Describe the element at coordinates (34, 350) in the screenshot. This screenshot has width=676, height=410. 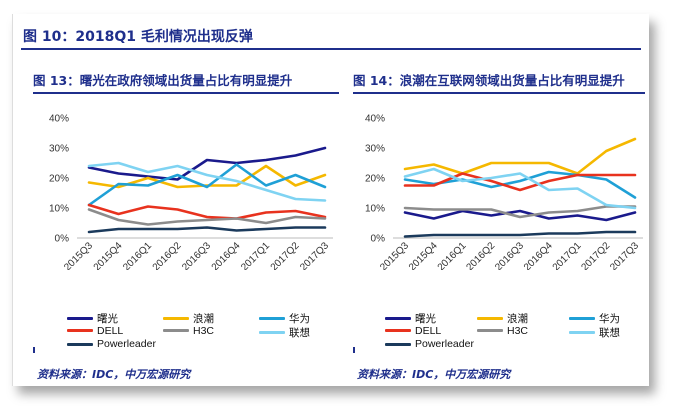
I see `panel-left-corner-mark` at that location.